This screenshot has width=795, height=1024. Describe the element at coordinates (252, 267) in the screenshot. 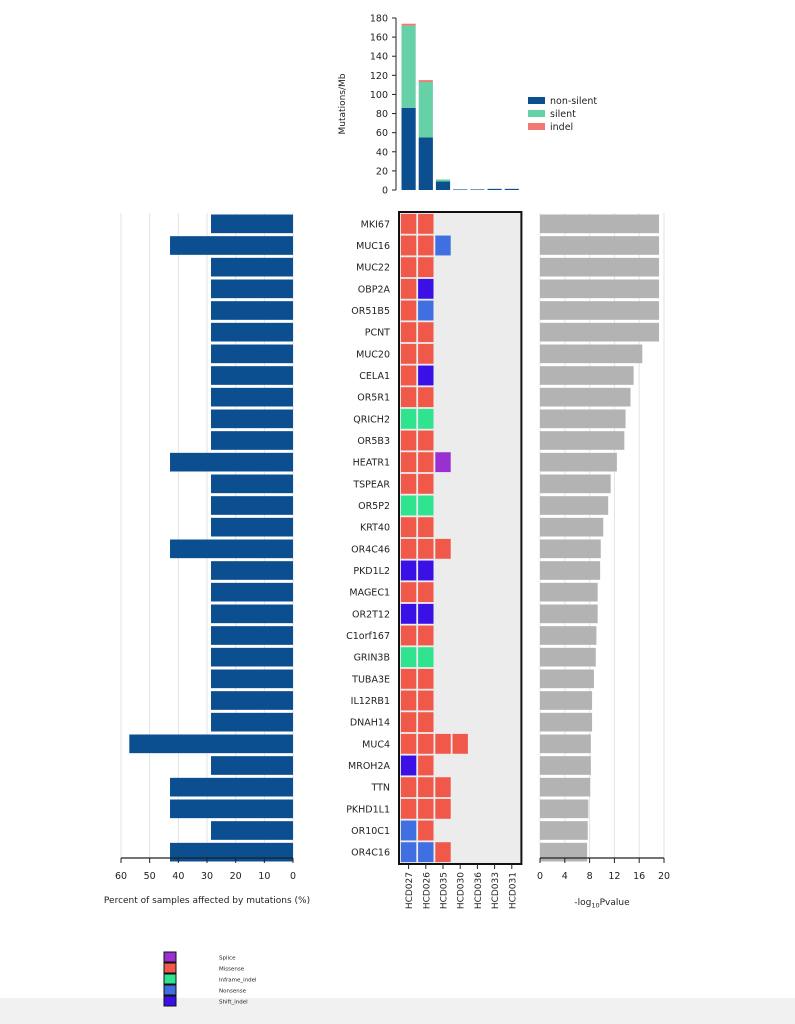

I see `left-bar-MUC22` at that location.